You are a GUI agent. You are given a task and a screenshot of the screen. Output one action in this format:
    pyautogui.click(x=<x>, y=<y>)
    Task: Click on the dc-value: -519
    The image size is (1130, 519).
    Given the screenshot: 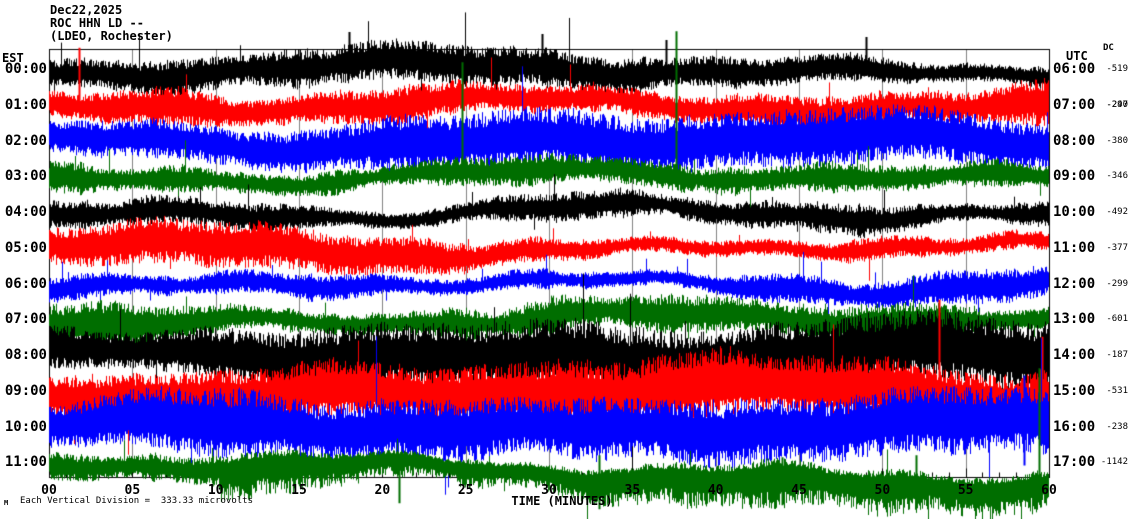 What is the action you would take?
    pyautogui.click(x=1117, y=69)
    